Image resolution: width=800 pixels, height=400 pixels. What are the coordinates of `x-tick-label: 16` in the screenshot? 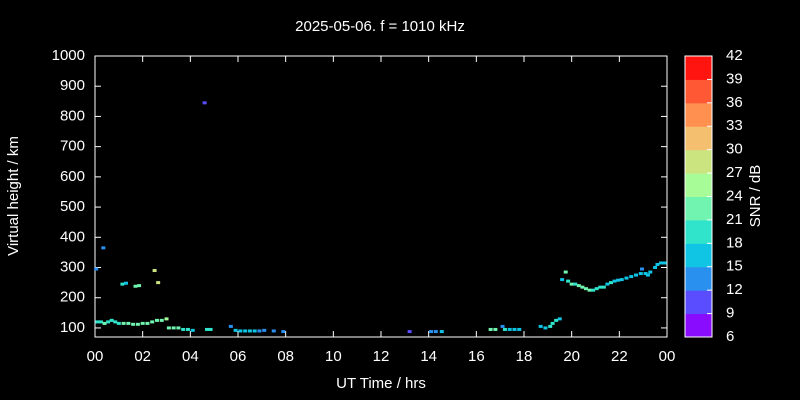 It's located at (476, 356).